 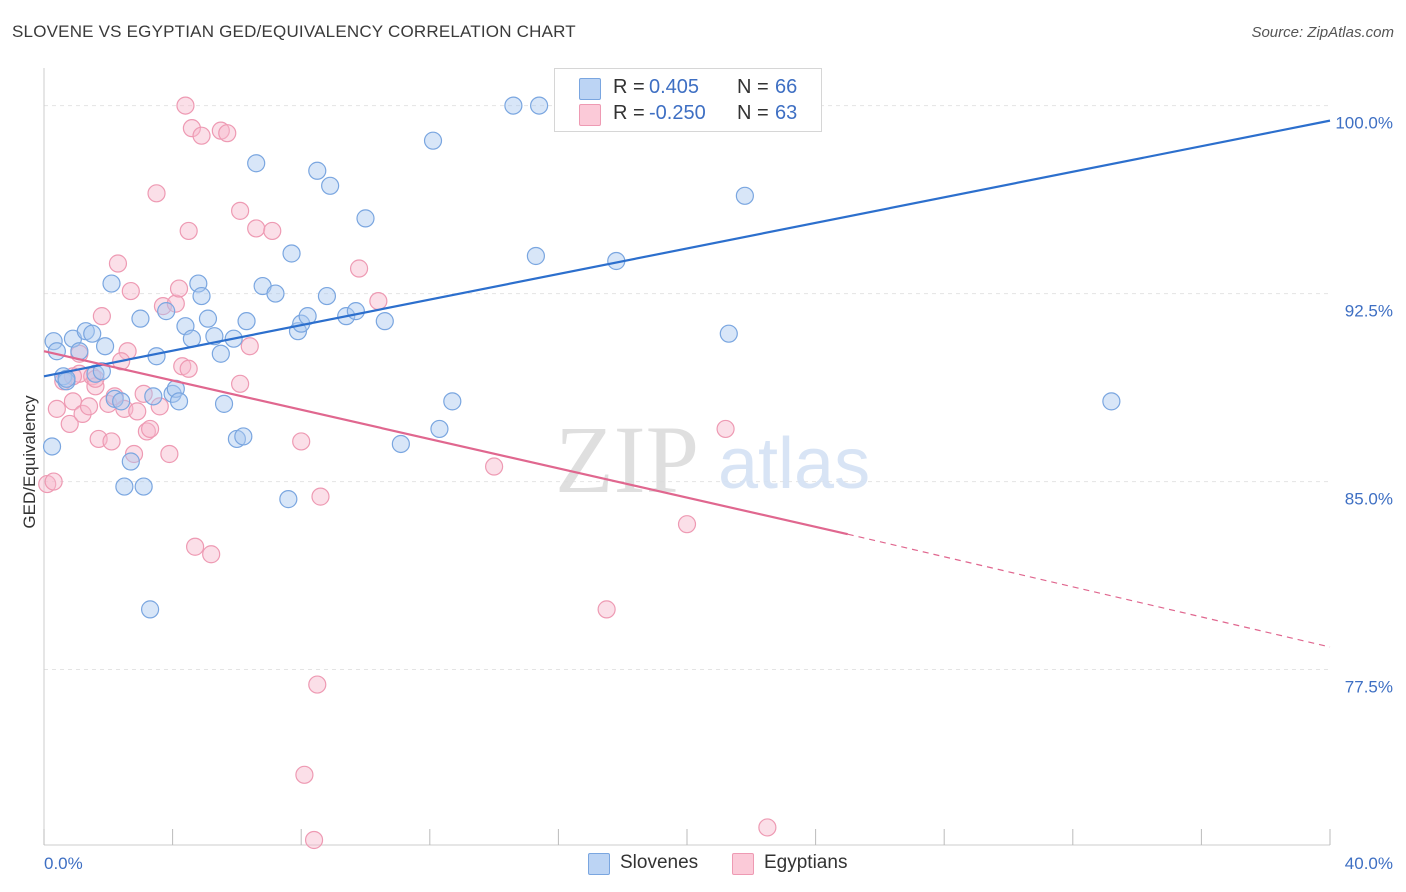 I want to click on legend-r-value: 0.405, so click(x=674, y=87).